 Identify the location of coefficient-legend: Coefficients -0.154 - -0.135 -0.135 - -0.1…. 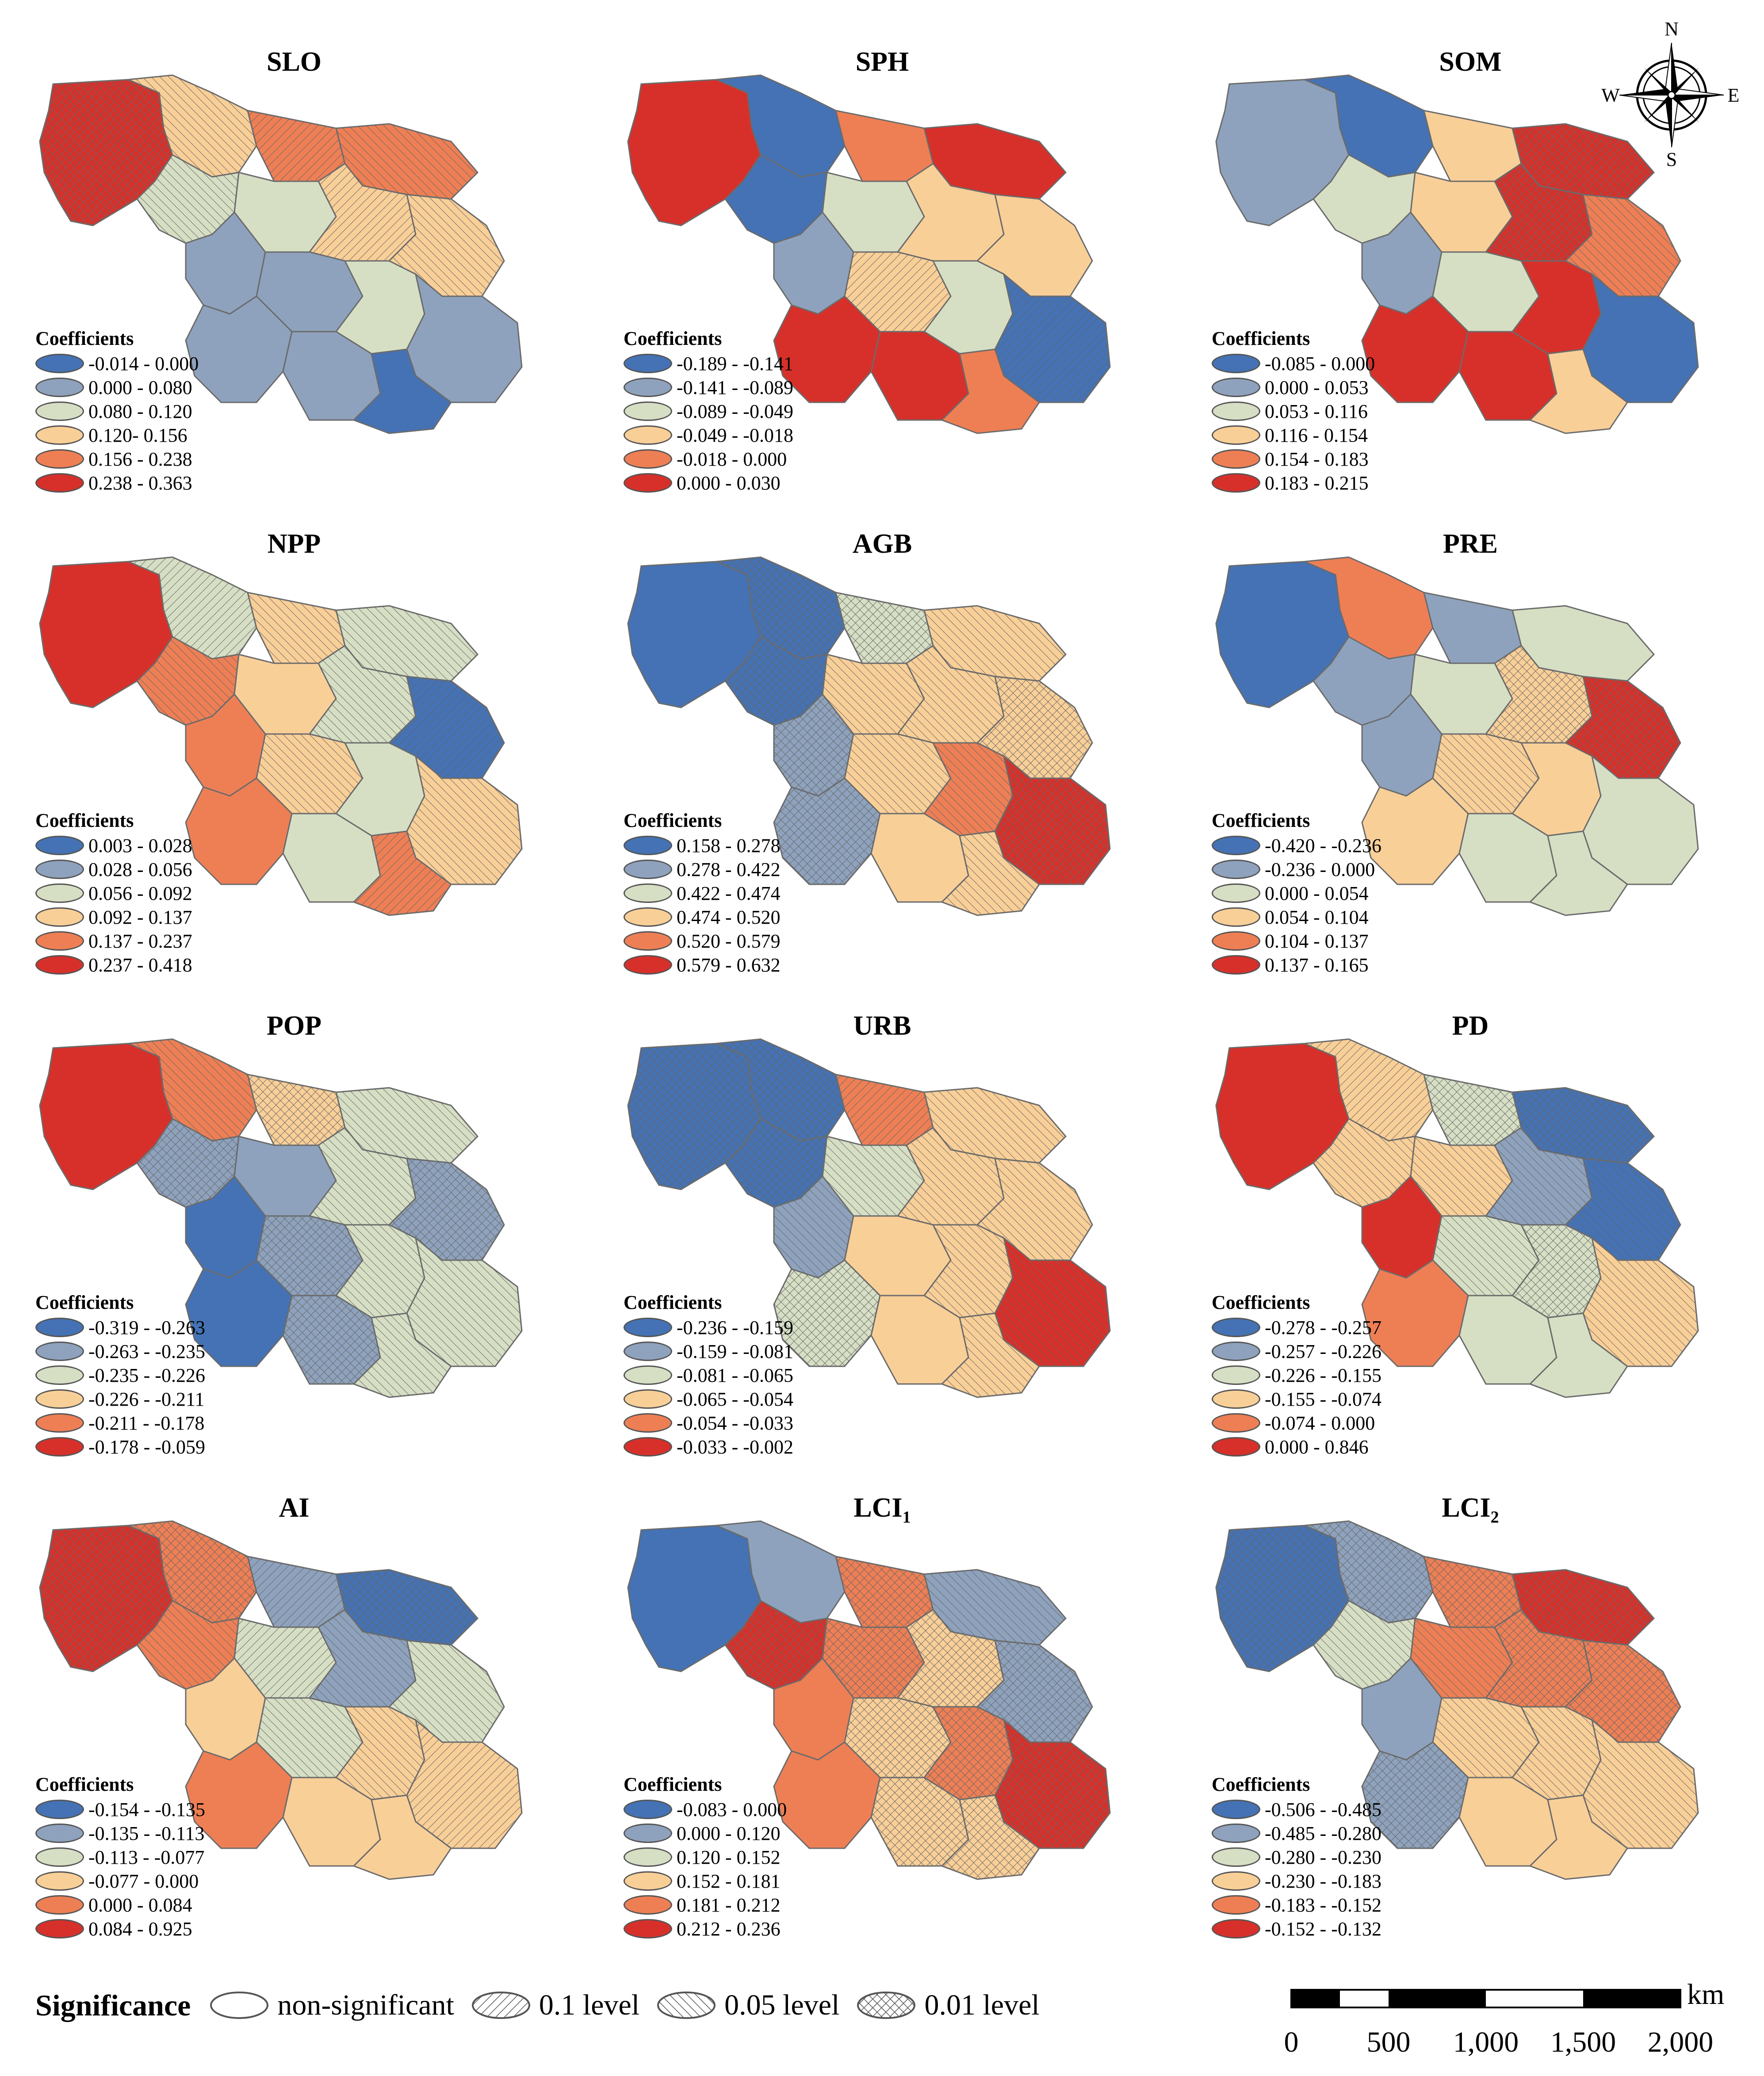
(150, 1857).